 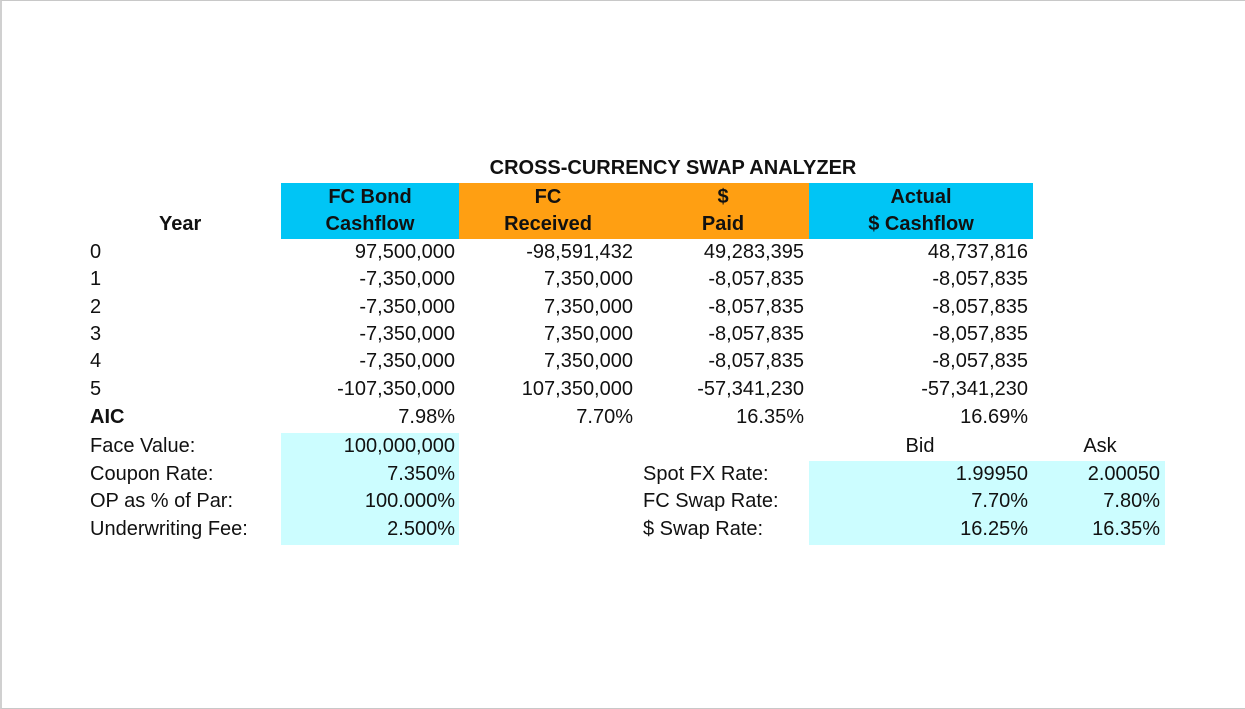 What do you see at coordinates (370, 224) in the screenshot?
I see `header-fc-bond-line2: Cashflow` at bounding box center [370, 224].